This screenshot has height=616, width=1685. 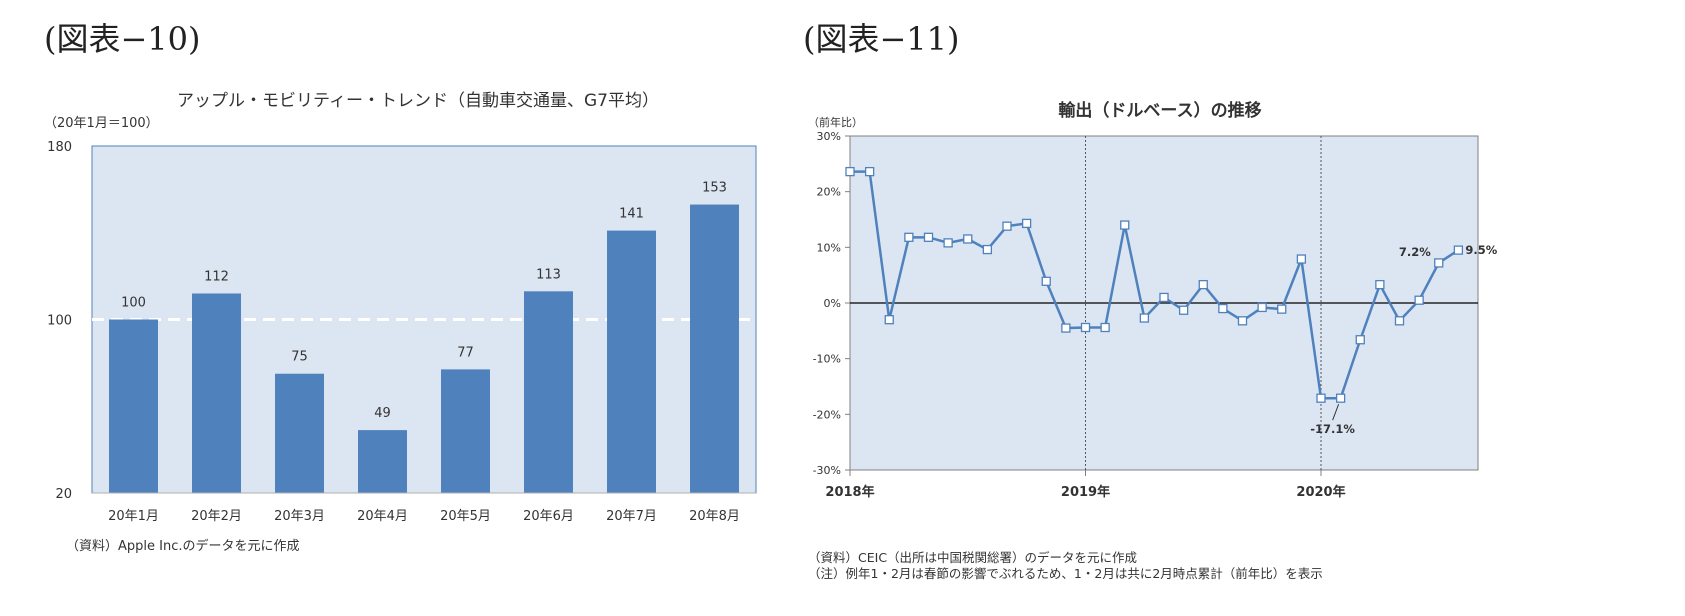 What do you see at coordinates (122, 39) in the screenshot?
I see `figure-label-10: (図表−10)` at bounding box center [122, 39].